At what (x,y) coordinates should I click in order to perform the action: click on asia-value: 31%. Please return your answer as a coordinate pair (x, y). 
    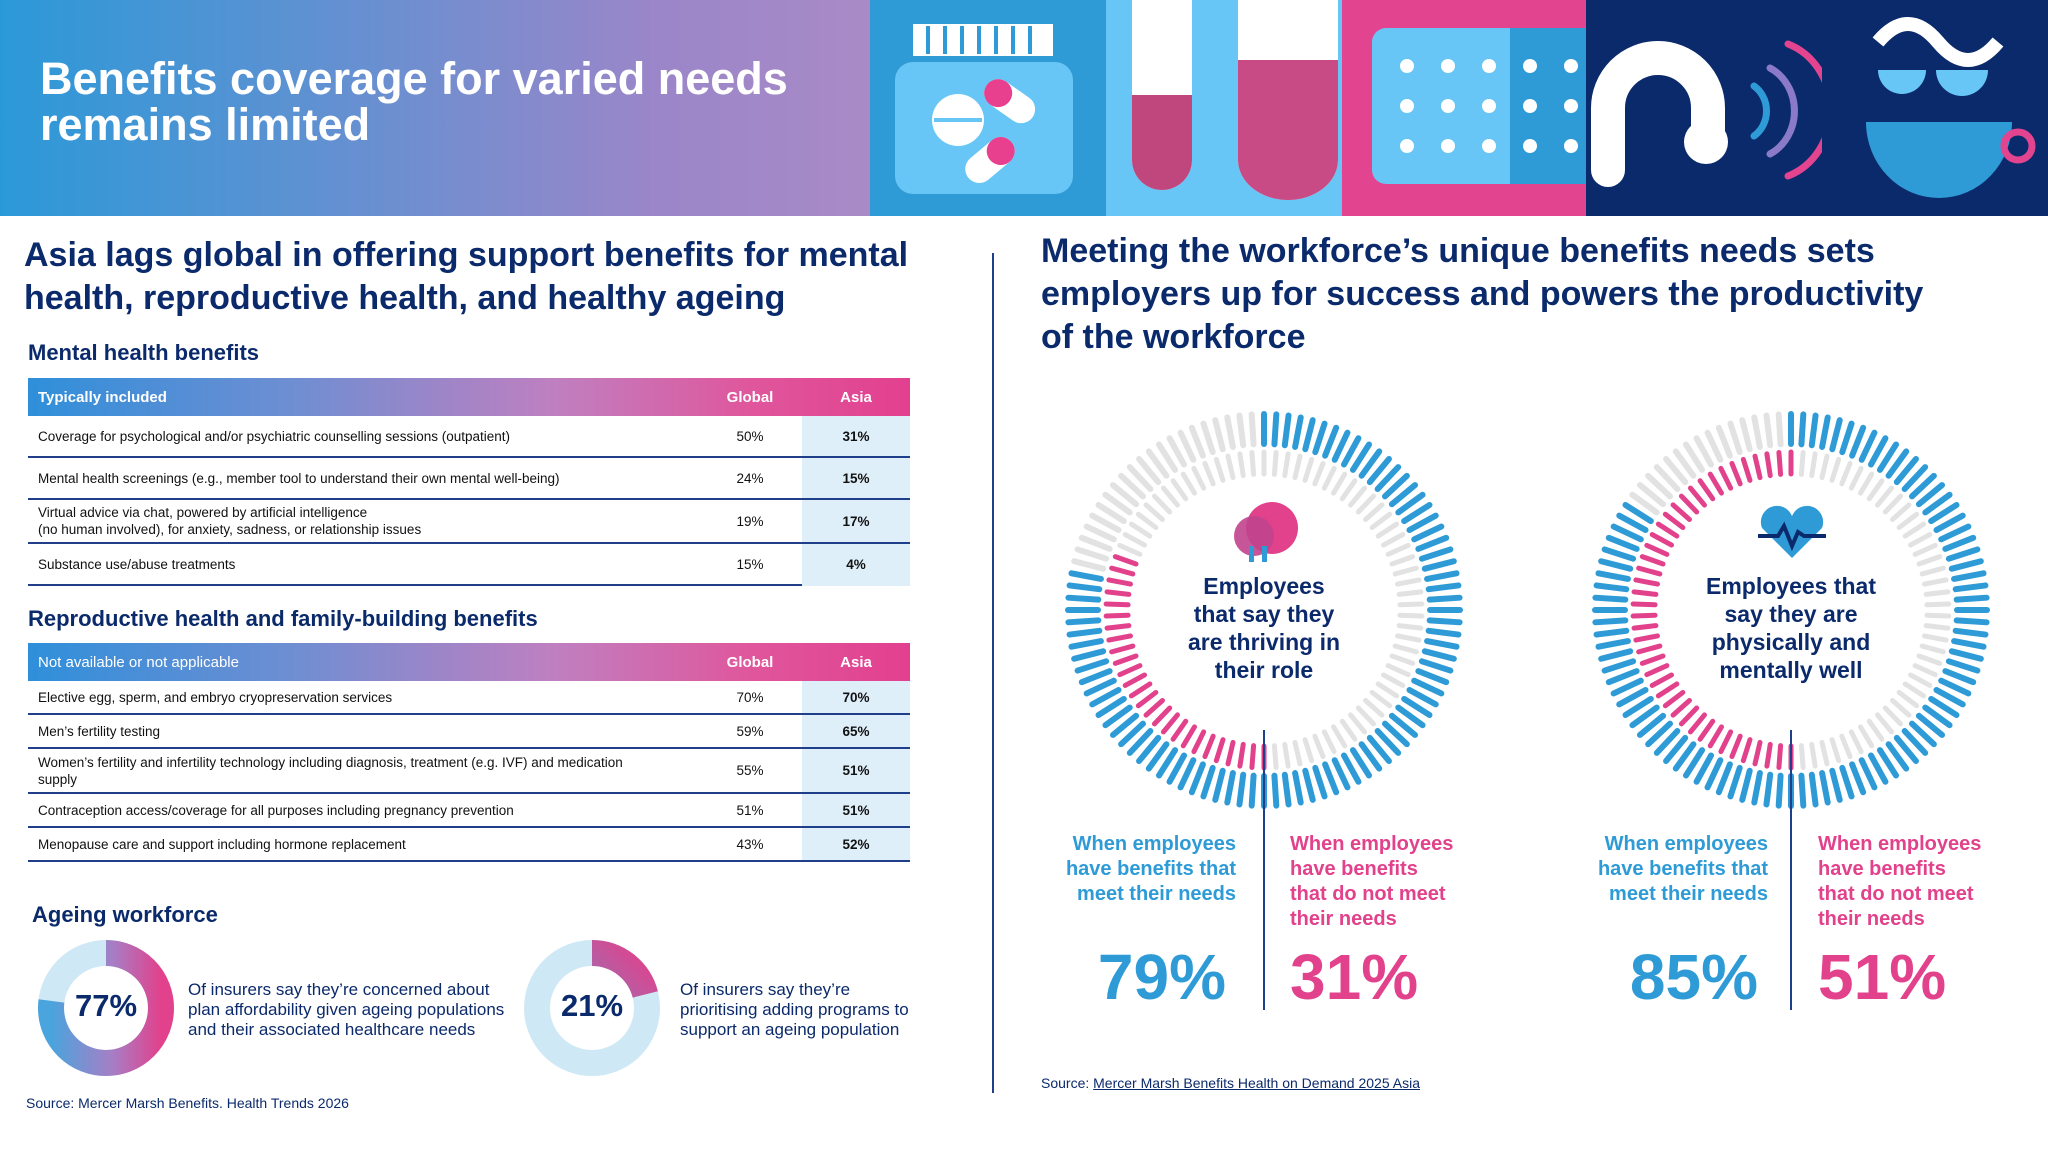
    Looking at the image, I should click on (856, 437).